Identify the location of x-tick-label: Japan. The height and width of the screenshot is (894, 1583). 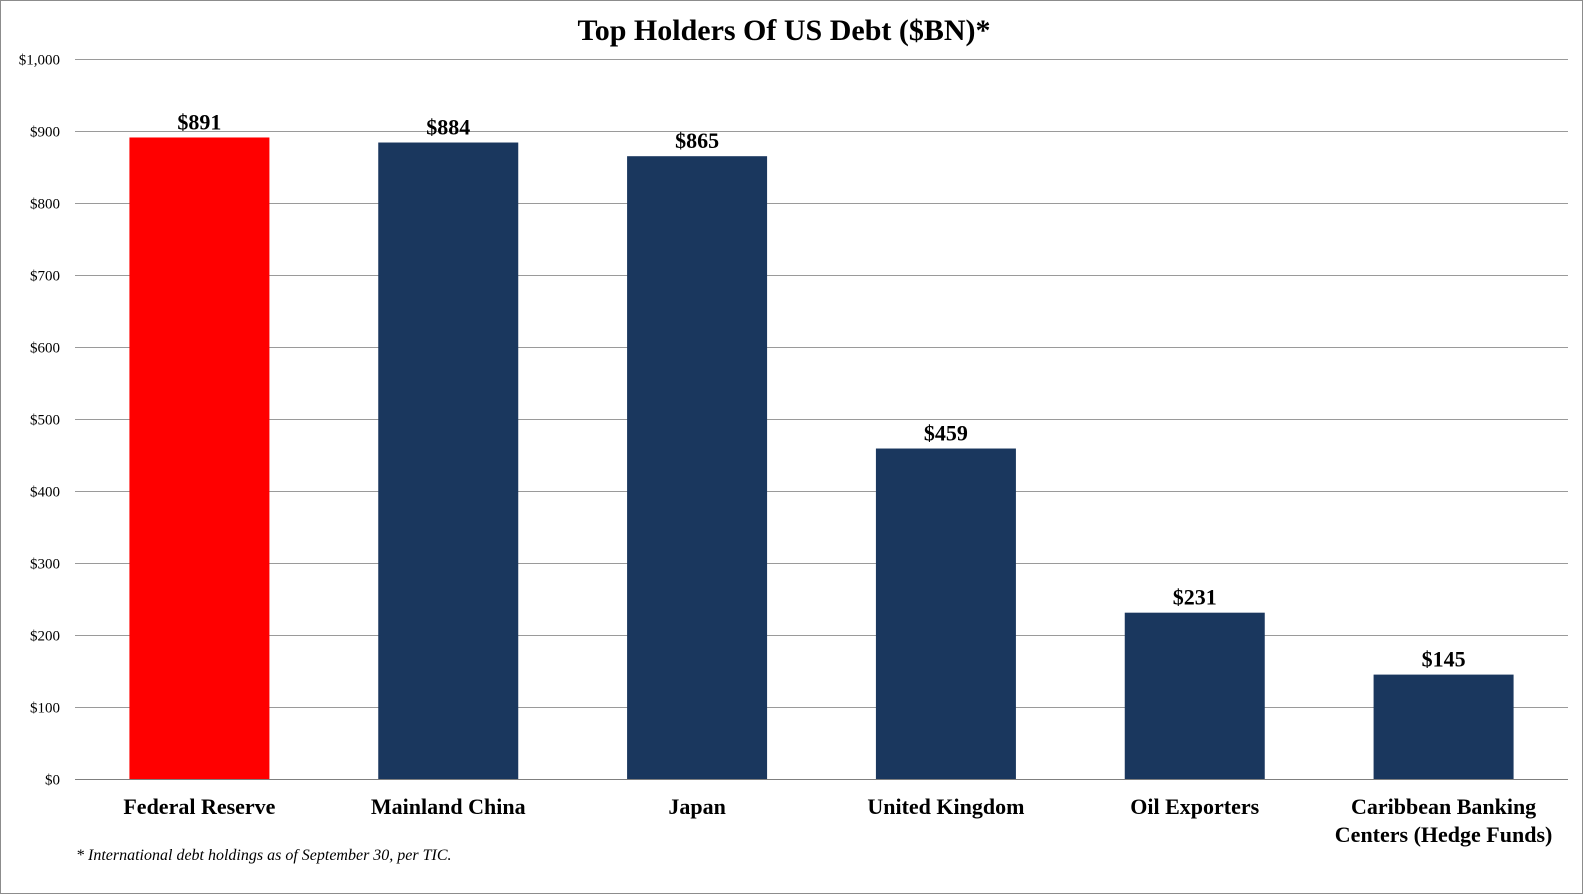
(696, 806).